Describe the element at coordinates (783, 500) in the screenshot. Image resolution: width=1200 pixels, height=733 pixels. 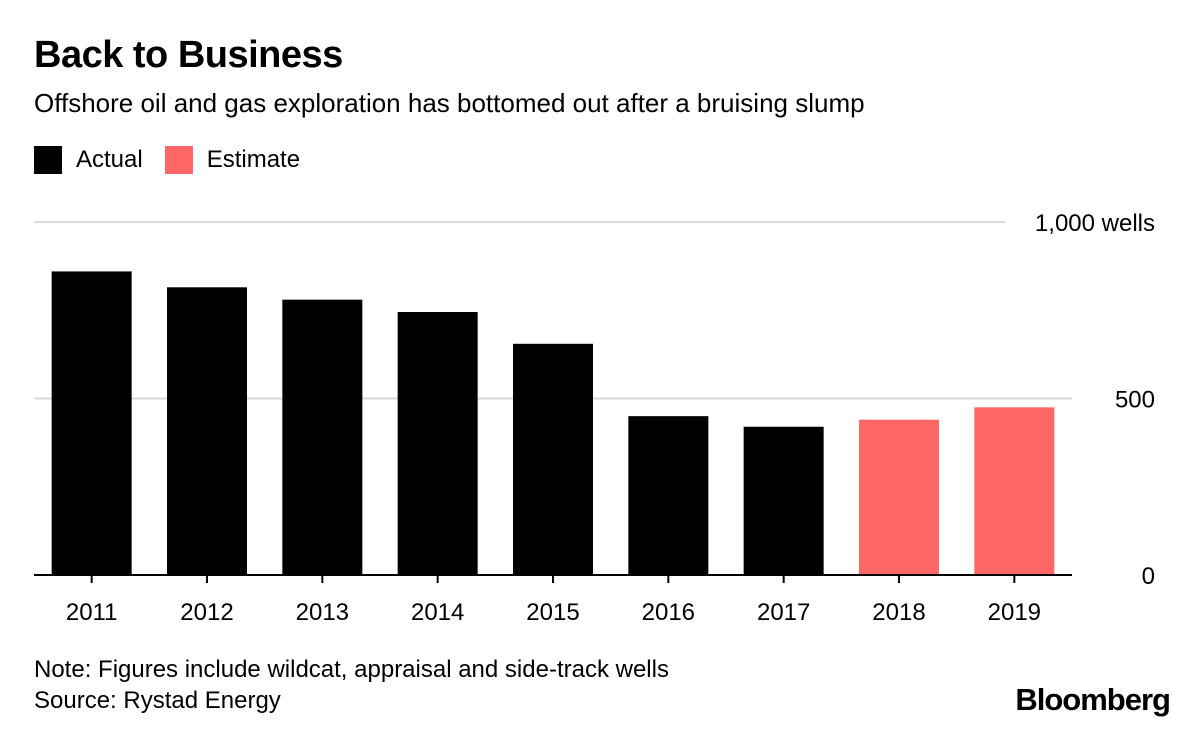
I see `bar-actual-2017` at that location.